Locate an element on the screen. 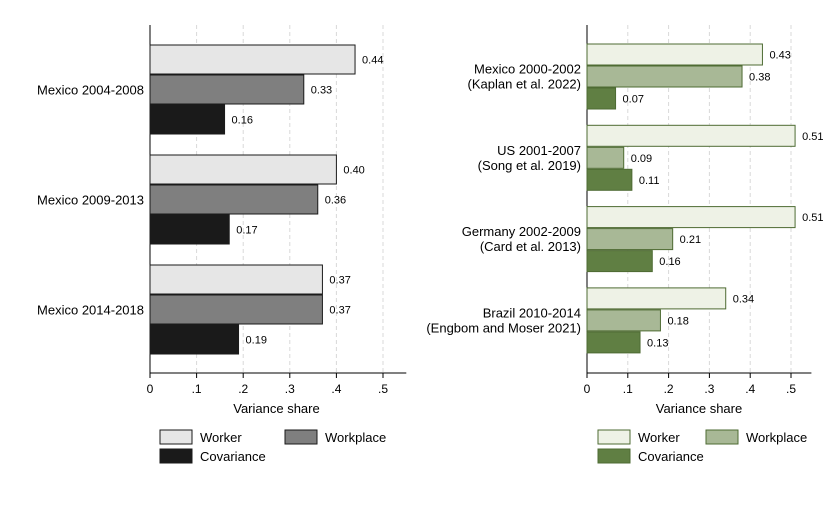  right-bar-value-label: 0.21 is located at coordinates (690, 240).